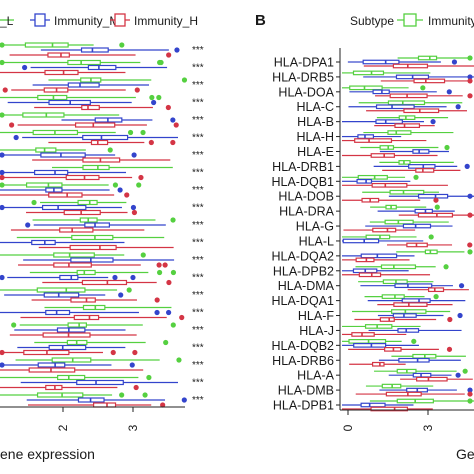 The height and width of the screenshot is (474, 474). Describe the element at coordinates (99, 20) in the screenshot. I see `panel-a-legend: _L Immunity_M Immunity_H` at that location.